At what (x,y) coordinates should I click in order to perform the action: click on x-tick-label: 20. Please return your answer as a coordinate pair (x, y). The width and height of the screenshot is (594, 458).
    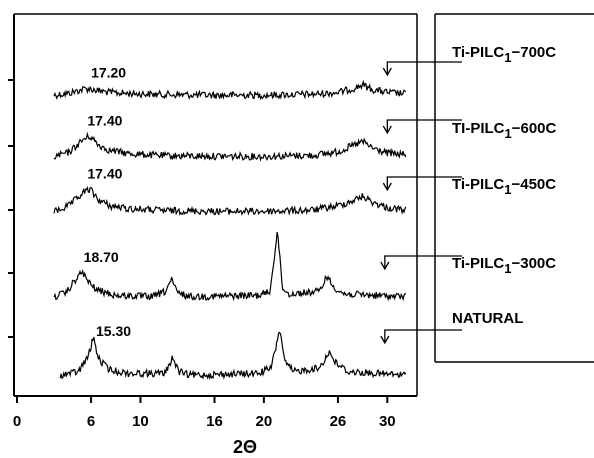
    Looking at the image, I should click on (264, 421).